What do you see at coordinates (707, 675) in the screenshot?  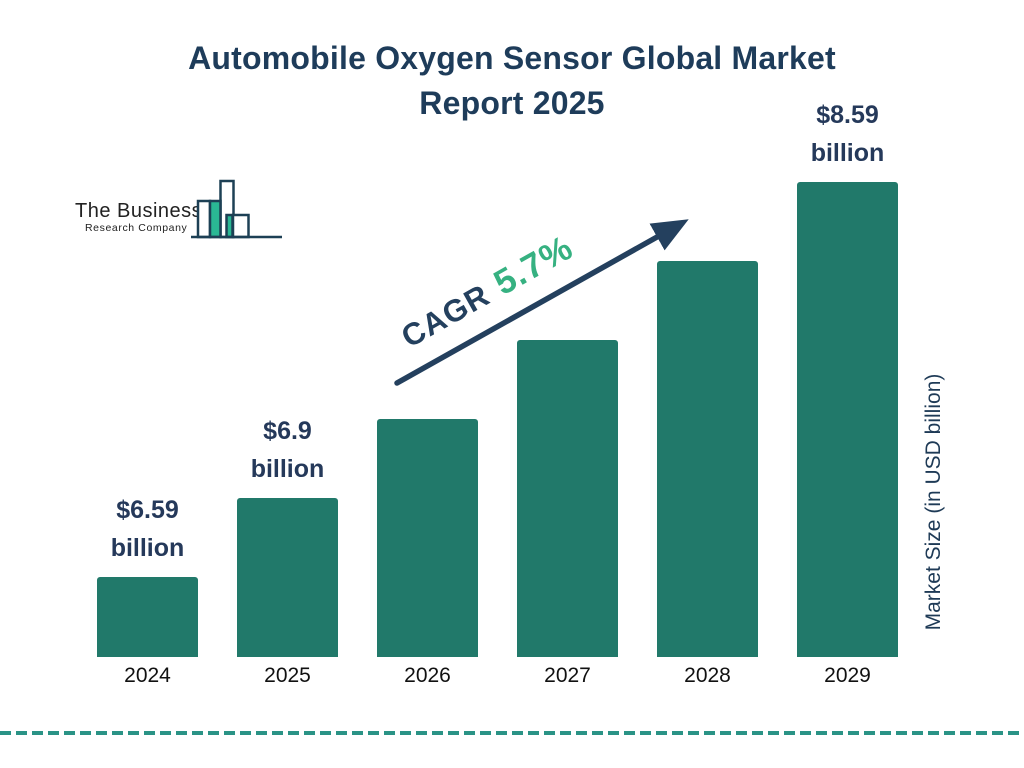 I see `x-tick-2028: 2028` at bounding box center [707, 675].